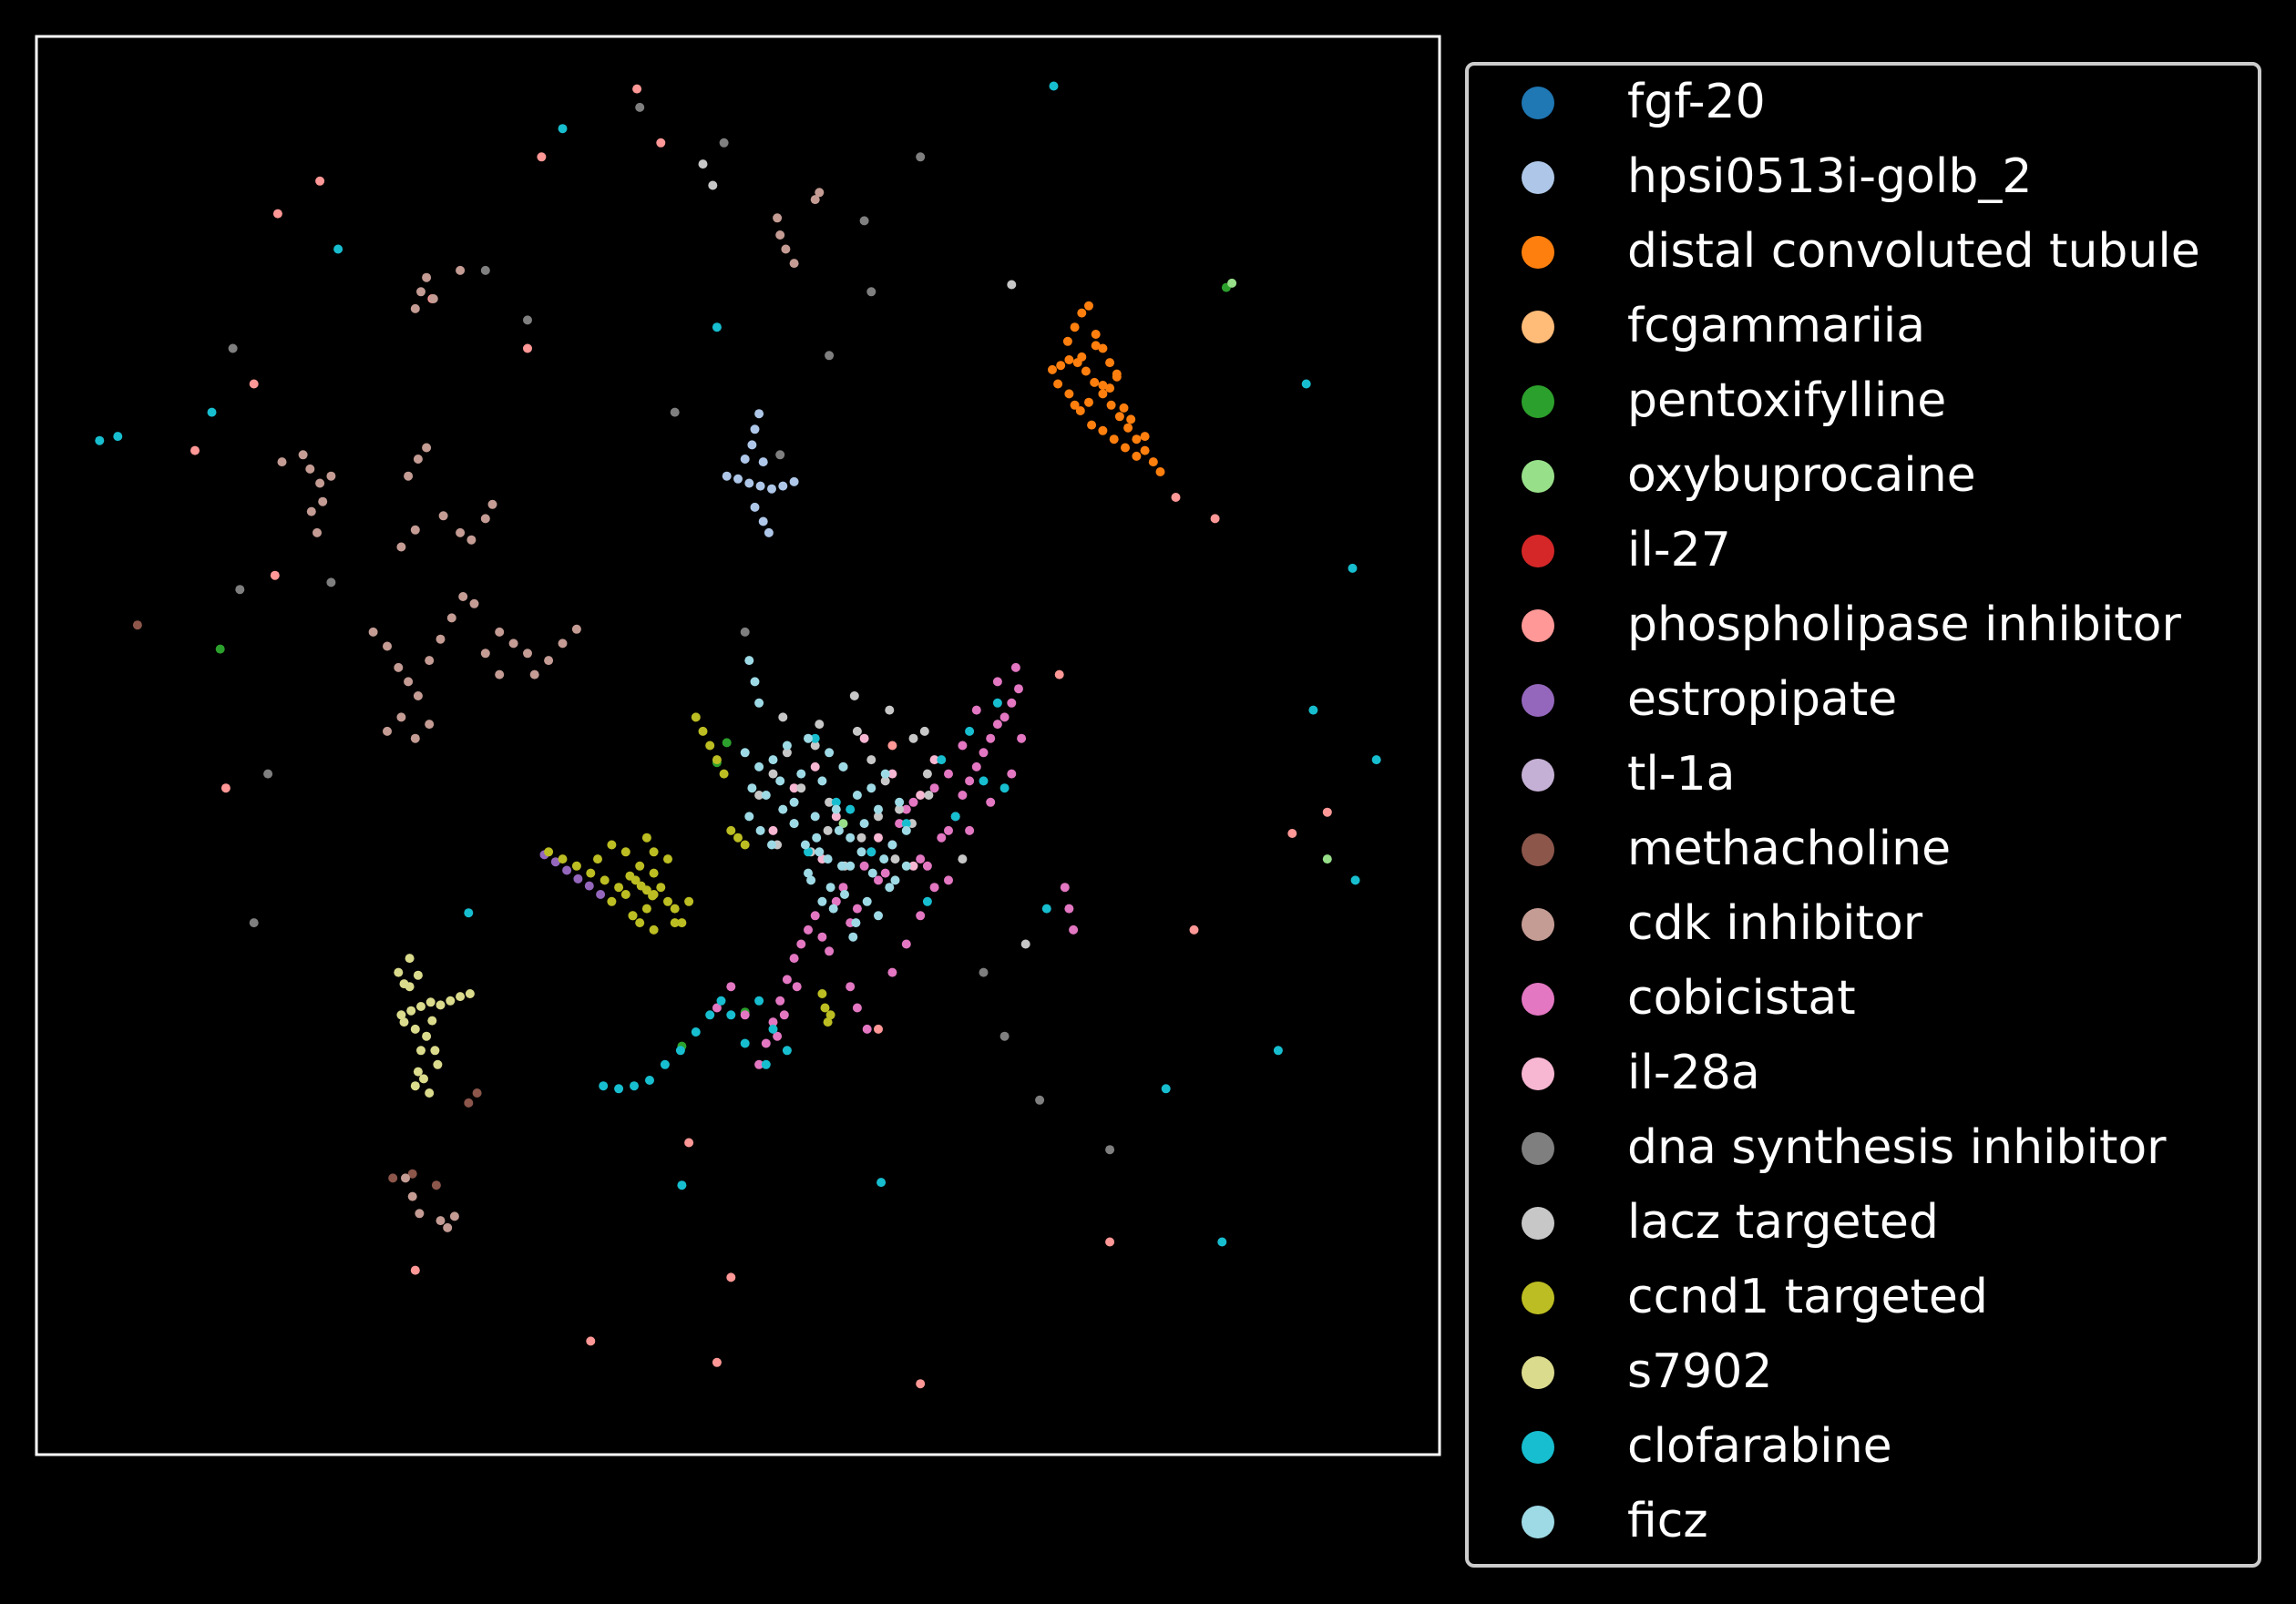 Image resolution: width=2296 pixels, height=1604 pixels. What do you see at coordinates (1759, 1447) in the screenshot?
I see `legend-label: clofarabine` at bounding box center [1759, 1447].